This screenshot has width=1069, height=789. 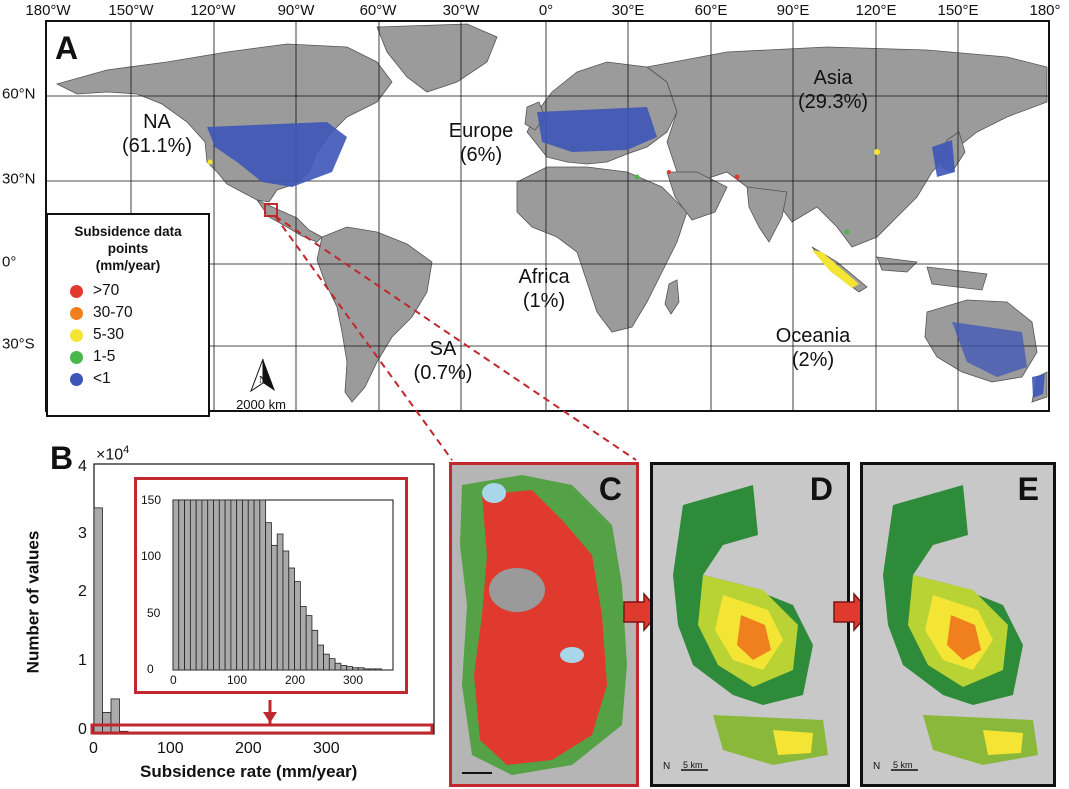 I want to click on legend-label: 1-5, so click(x=104, y=356).